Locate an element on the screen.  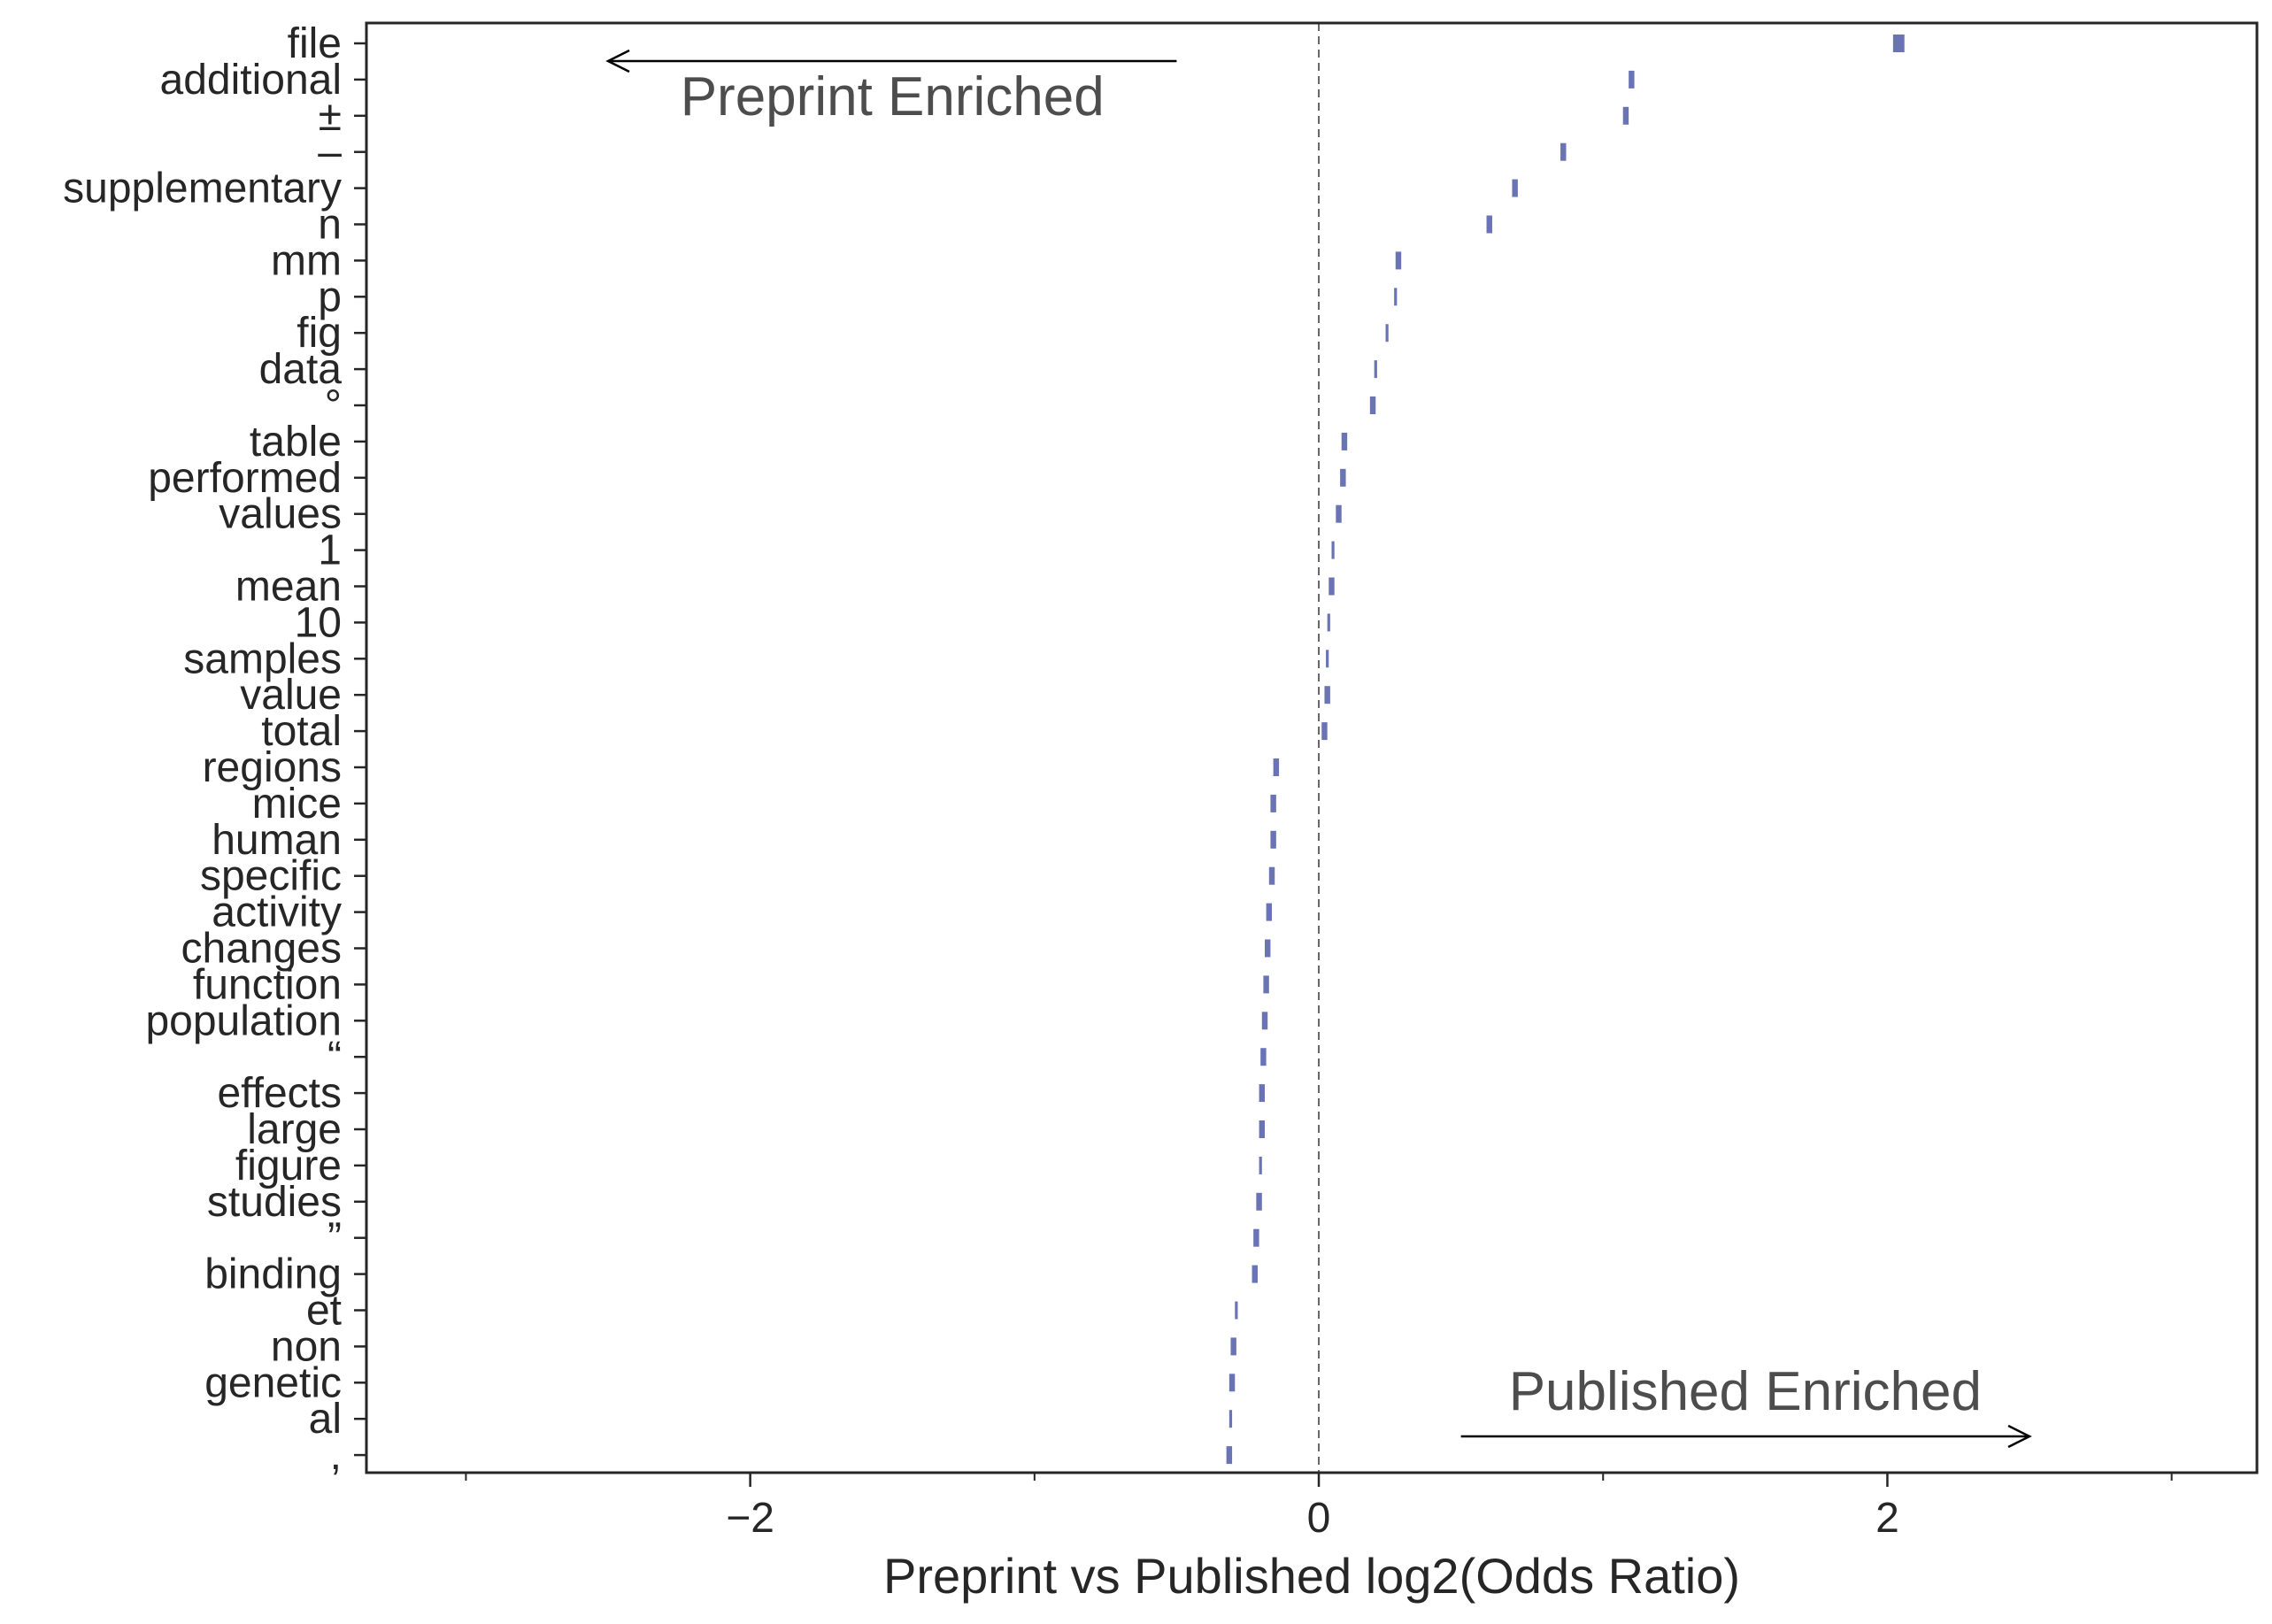
y-tick-label: effects is located at coordinates (279, 1093).